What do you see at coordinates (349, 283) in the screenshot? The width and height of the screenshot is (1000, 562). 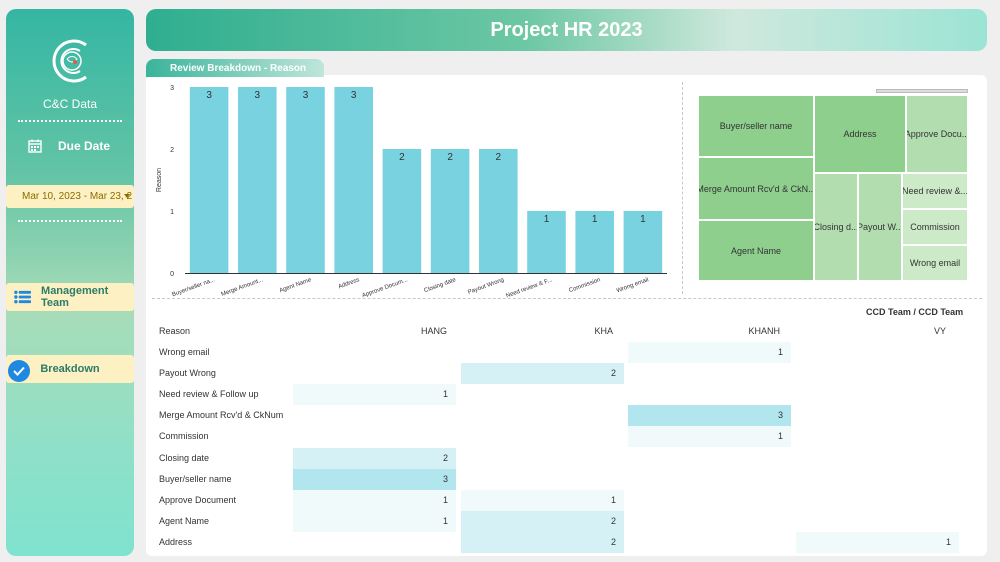 I see `x-tick-label: Address` at bounding box center [349, 283].